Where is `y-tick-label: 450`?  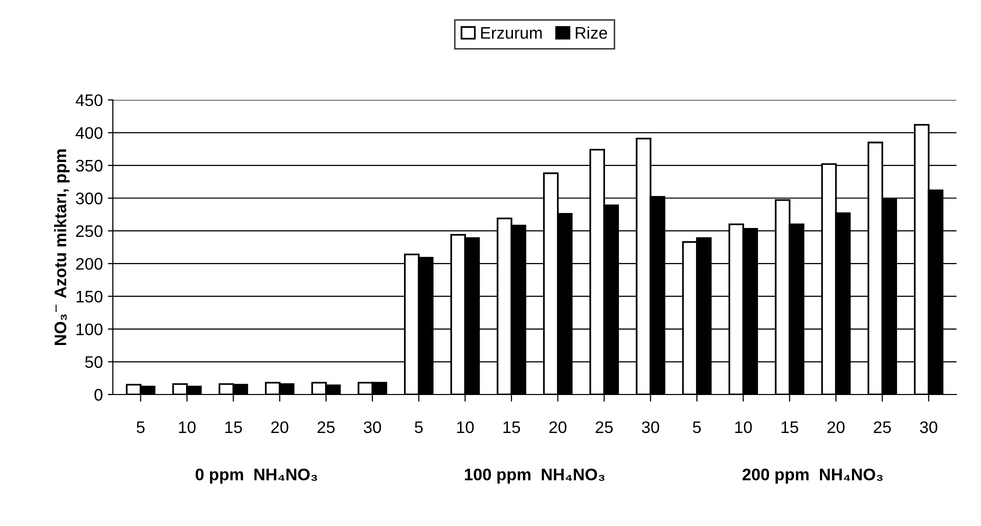
y-tick-label: 450 is located at coordinates (89, 100).